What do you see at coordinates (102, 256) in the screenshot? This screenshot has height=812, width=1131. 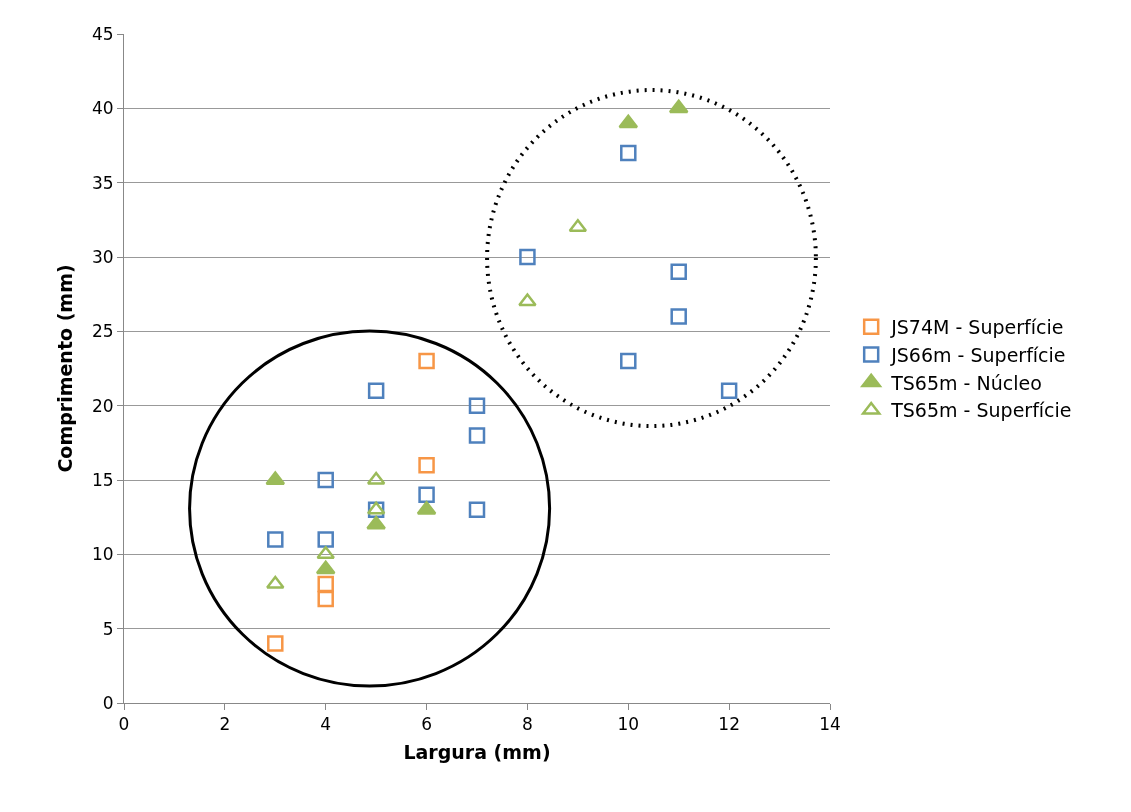 I see `y-tick-label: 30` at bounding box center [102, 256].